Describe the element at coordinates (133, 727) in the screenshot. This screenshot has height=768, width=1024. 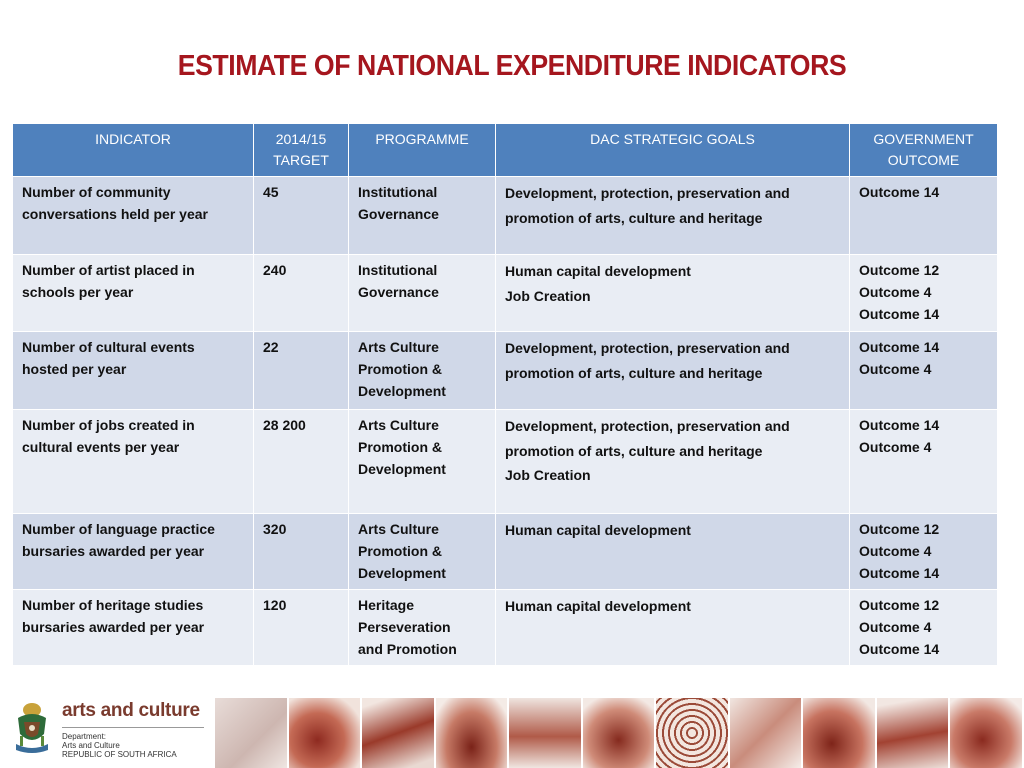
I see `brand-divider` at that location.